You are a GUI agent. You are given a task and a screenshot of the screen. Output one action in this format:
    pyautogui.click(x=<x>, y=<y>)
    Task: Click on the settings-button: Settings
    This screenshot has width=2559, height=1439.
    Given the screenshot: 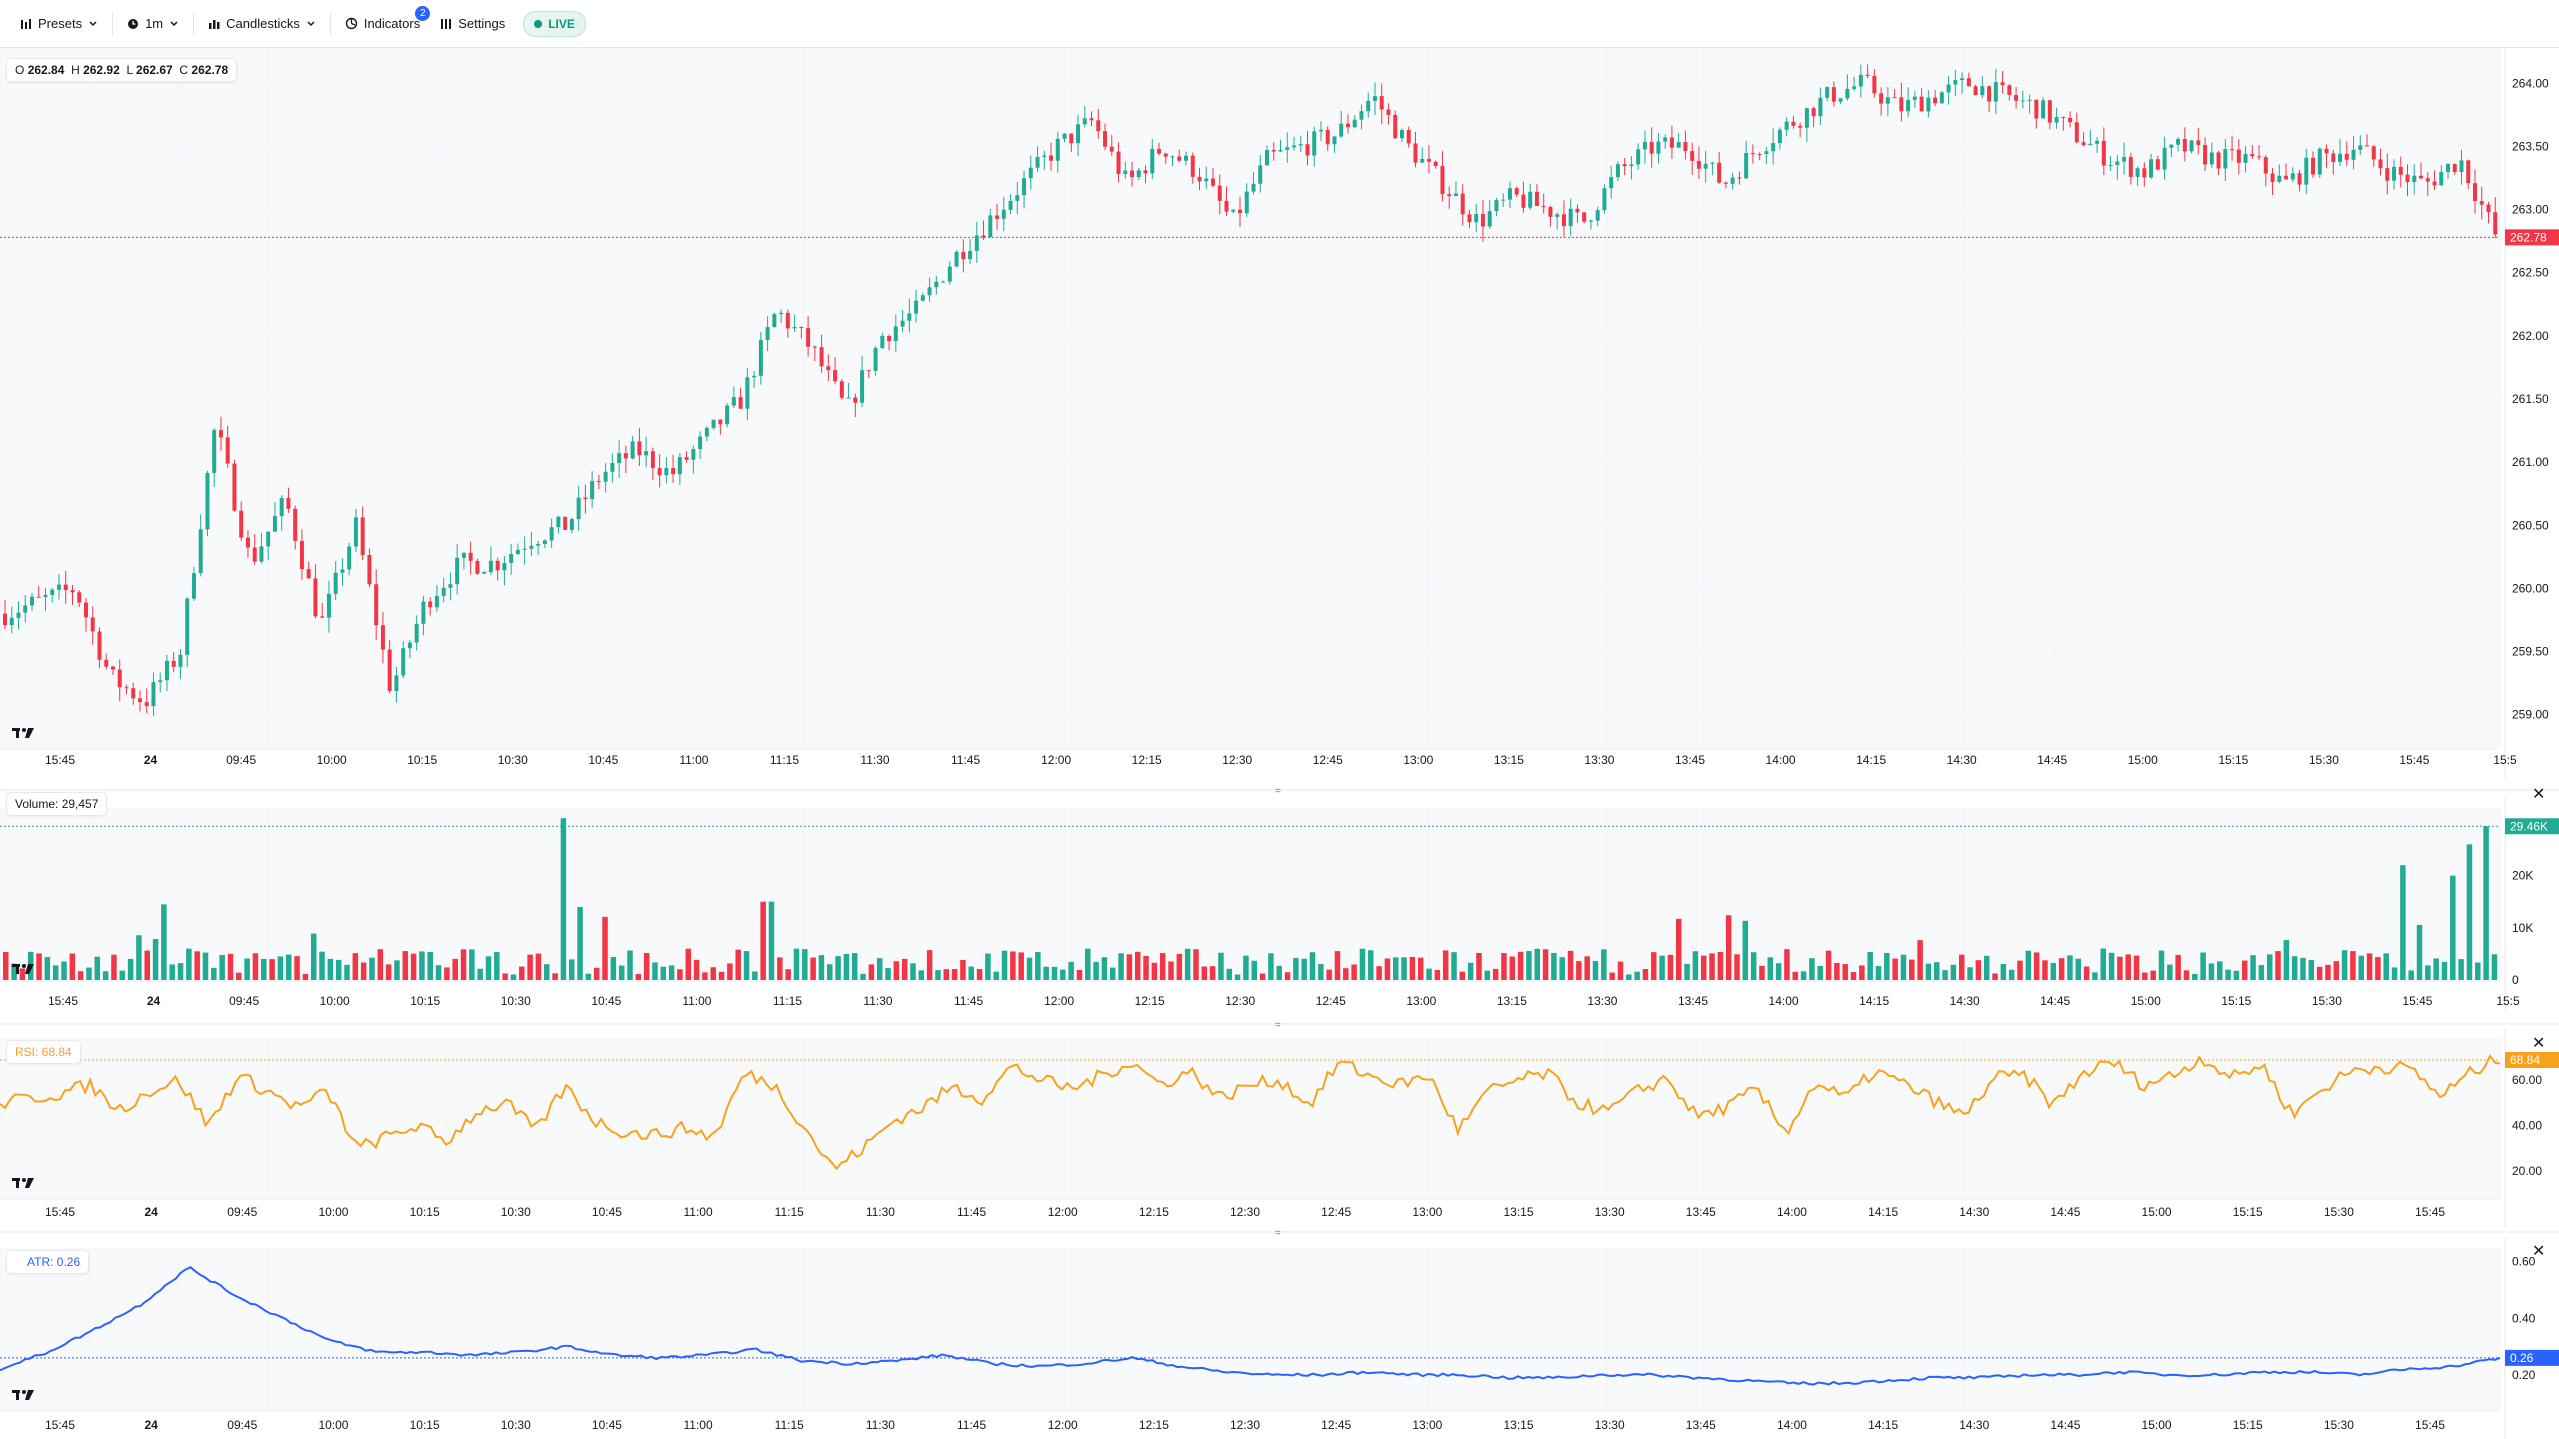 What is the action you would take?
    pyautogui.click(x=472, y=24)
    